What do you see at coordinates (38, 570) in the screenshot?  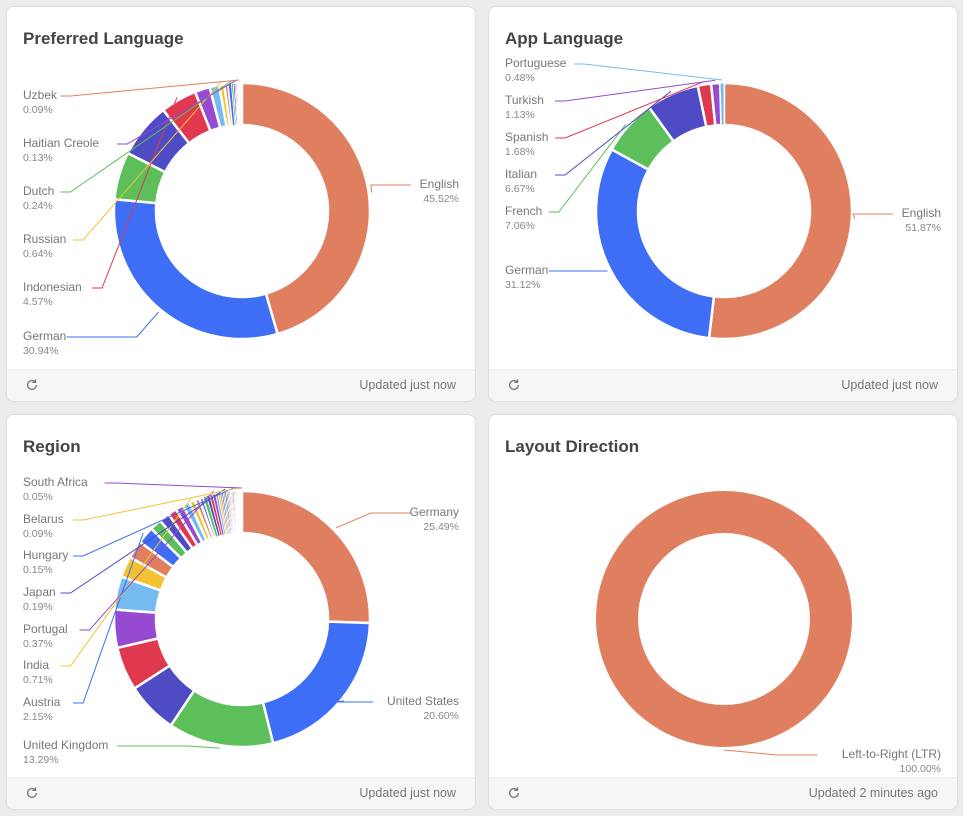 I see `slice-label-percent: 0.15%` at bounding box center [38, 570].